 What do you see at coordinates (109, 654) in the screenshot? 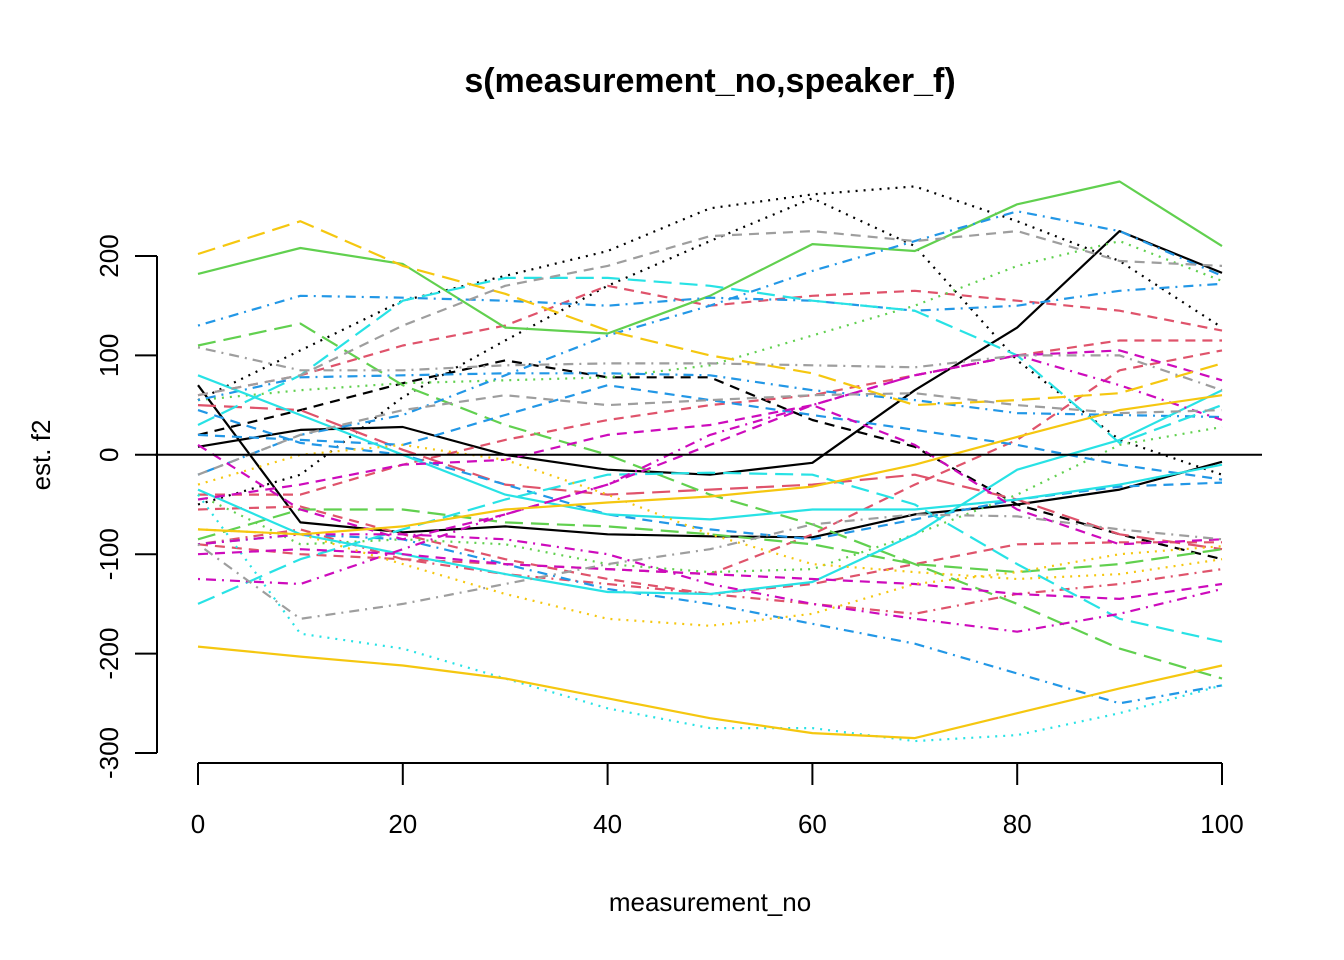
I see `y-tick-label: -200` at bounding box center [109, 654].